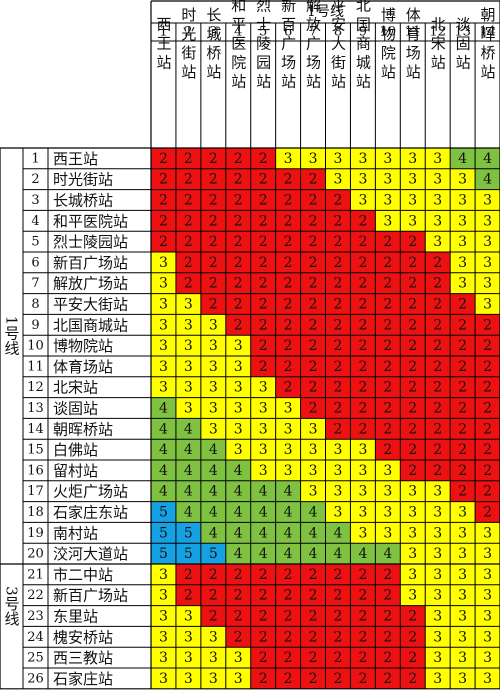 Image resolution: width=500 pixels, height=699 pixels. Describe the element at coordinates (83, 367) in the screenshot. I see `row-station-name: 体育场站` at that location.